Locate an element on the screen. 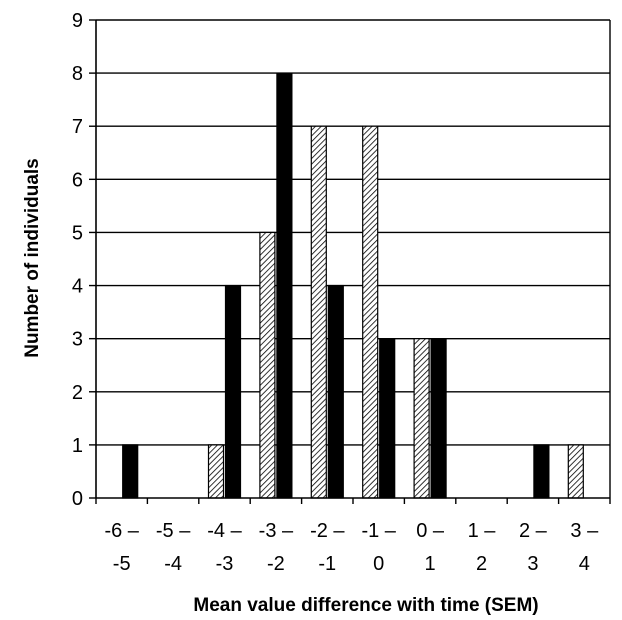 The image size is (622, 620). x-tick-label-top: -1 – is located at coordinates (378, 531).